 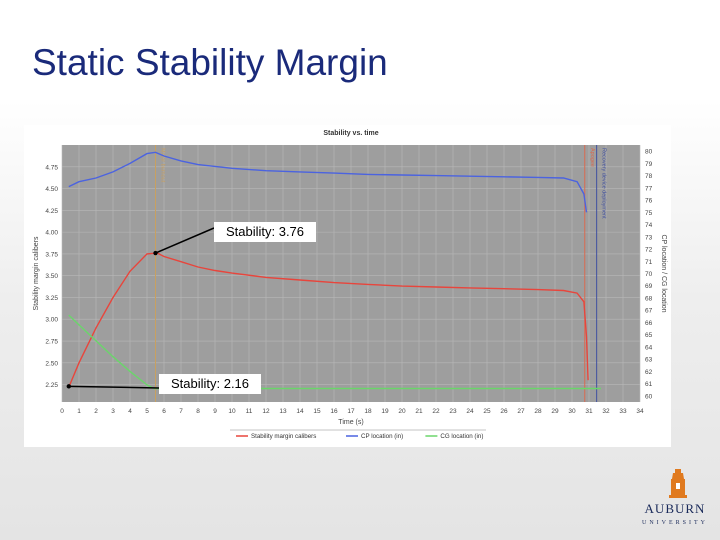 I want to click on x-tick-label: 24, so click(x=470, y=411).